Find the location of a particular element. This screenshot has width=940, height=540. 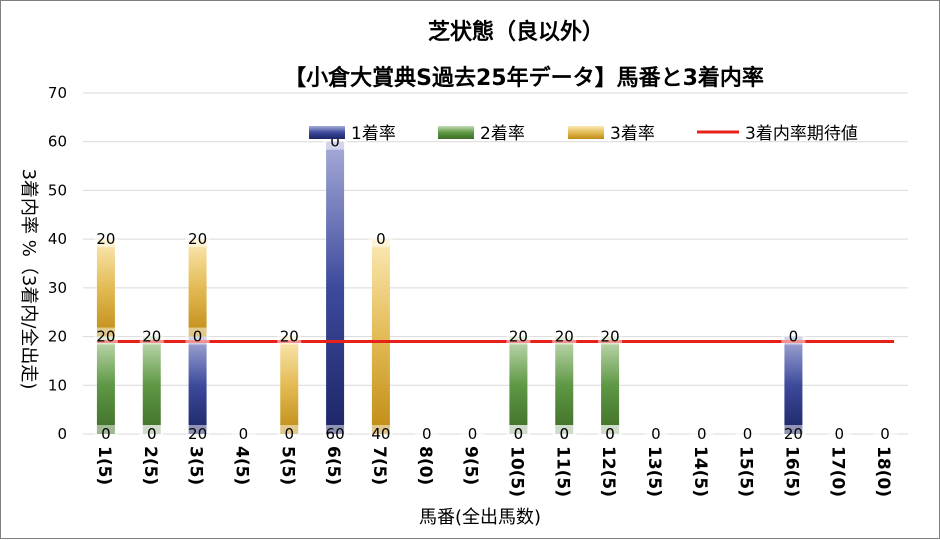

y-tick-label: 20 is located at coordinates (57, 337).